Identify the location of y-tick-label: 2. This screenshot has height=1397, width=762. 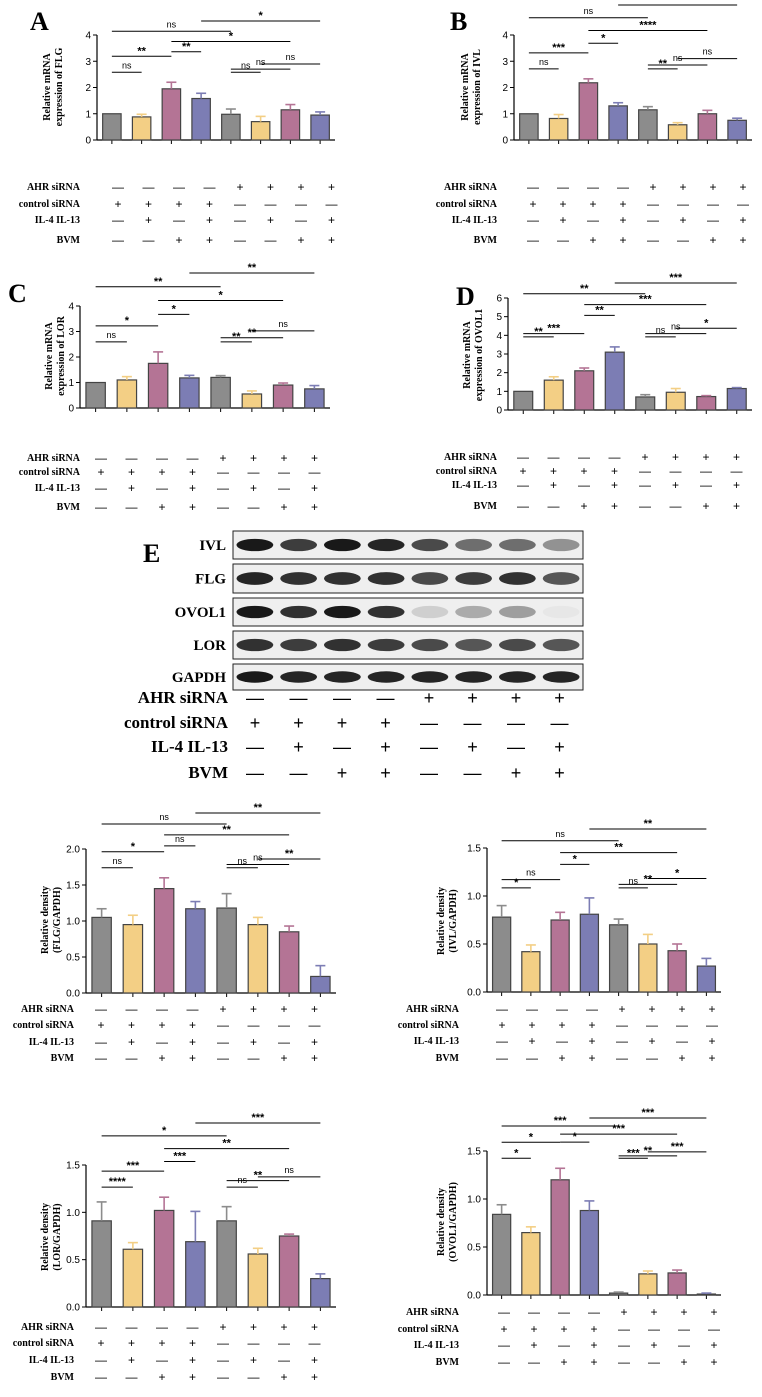
(505, 88).